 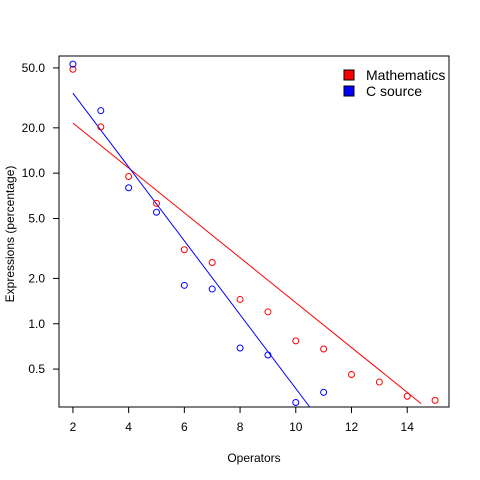 I want to click on x-tick-label: 12, so click(x=352, y=427).